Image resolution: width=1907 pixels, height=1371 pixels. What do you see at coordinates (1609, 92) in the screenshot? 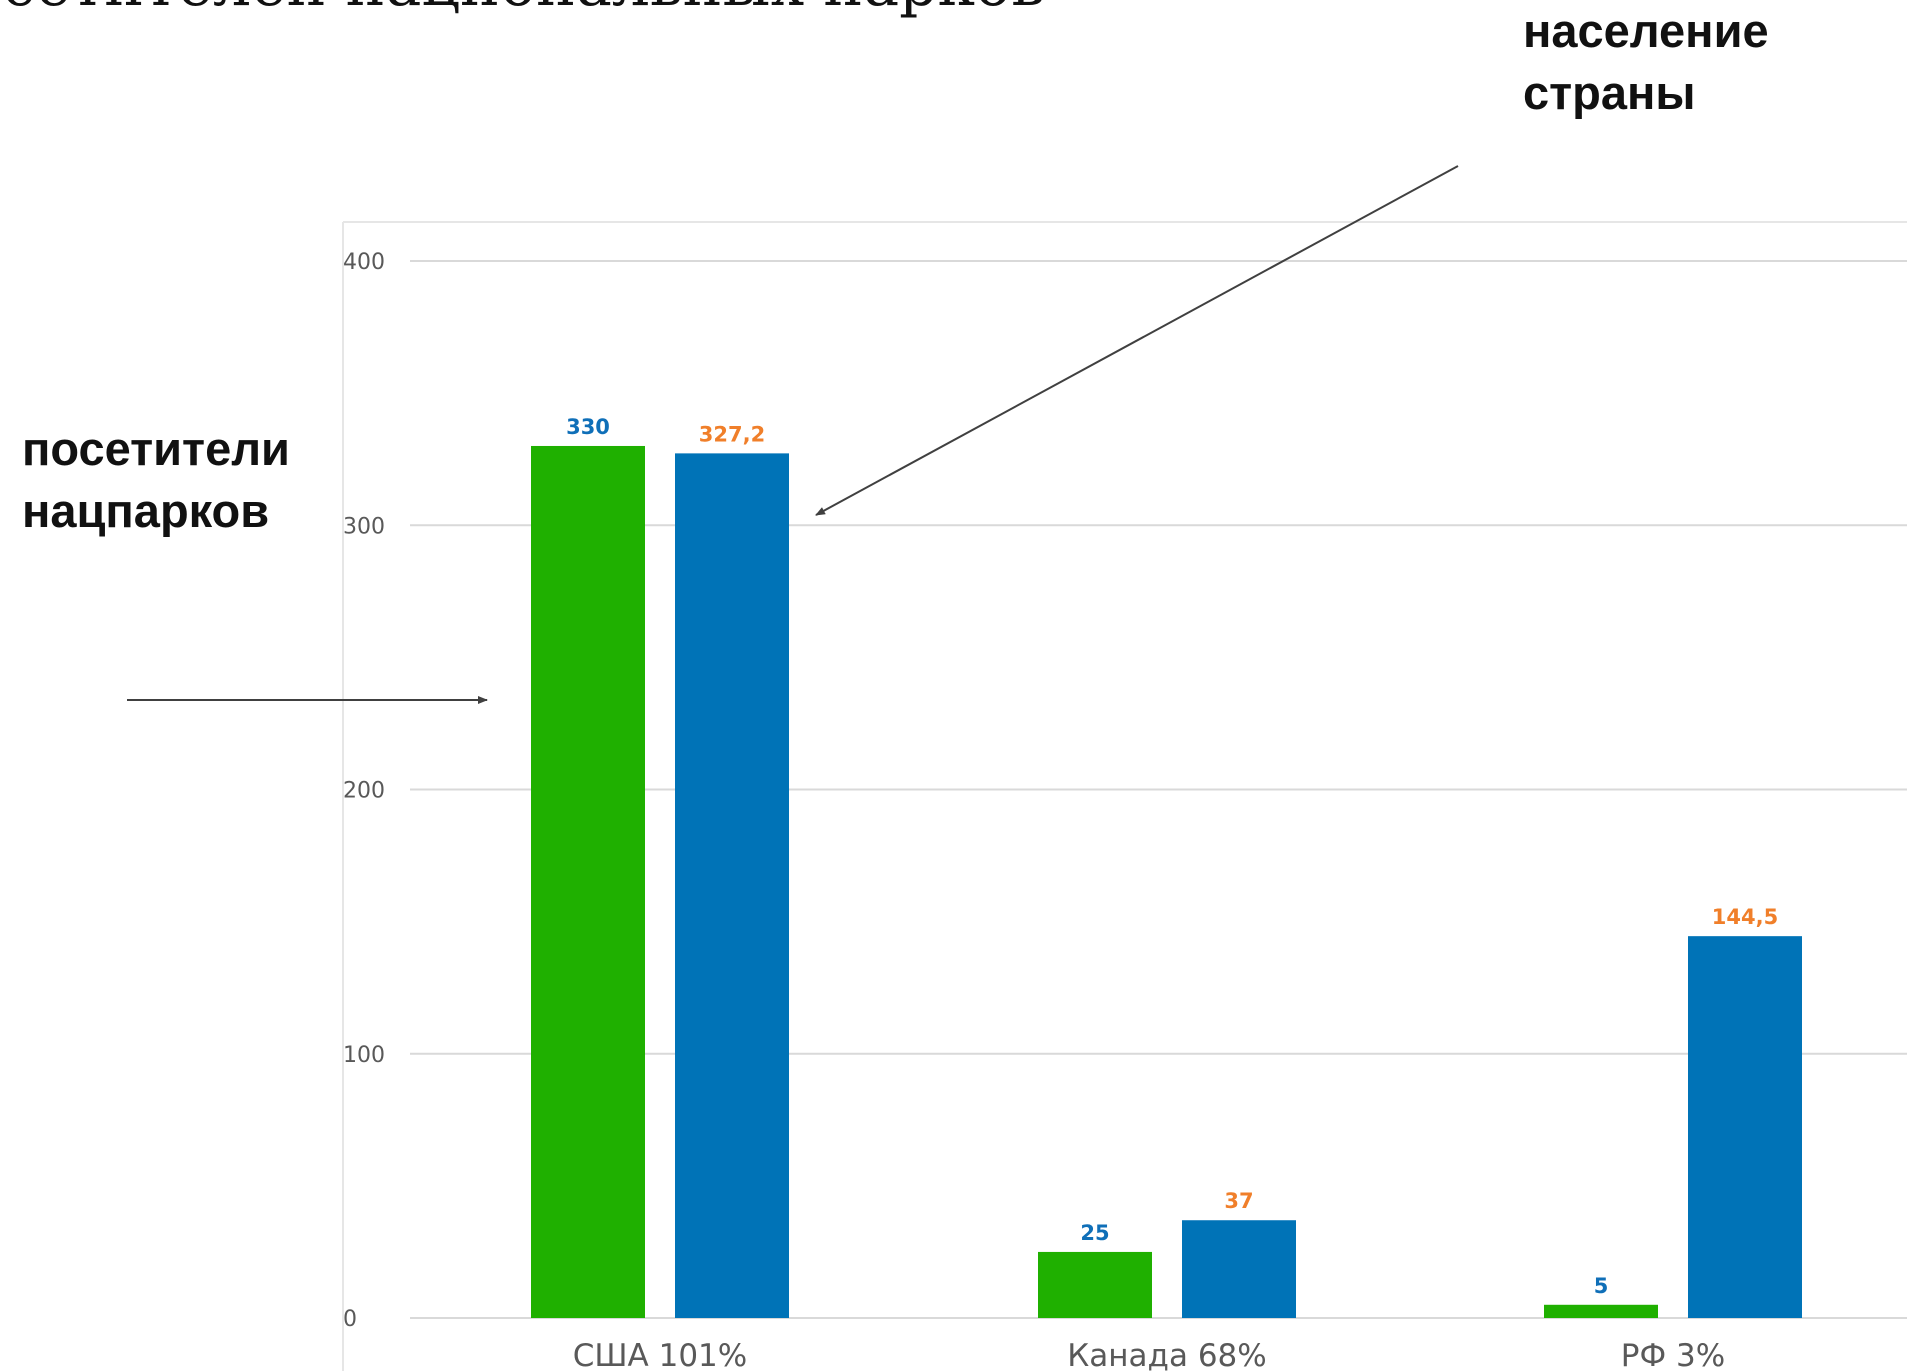
I see `annotation-population-line-2: страны` at bounding box center [1609, 92].